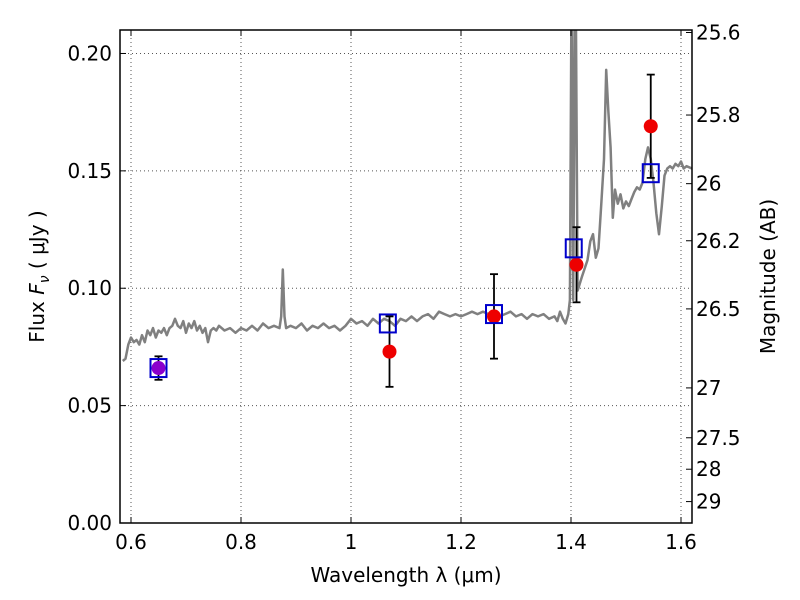 Image resolution: width=800 pixels, height=600 pixels. I want to click on right-axis-ticks: 25.6 25.8 26 26.2 26.5 27 27.5 28 29, so click(713, 267).